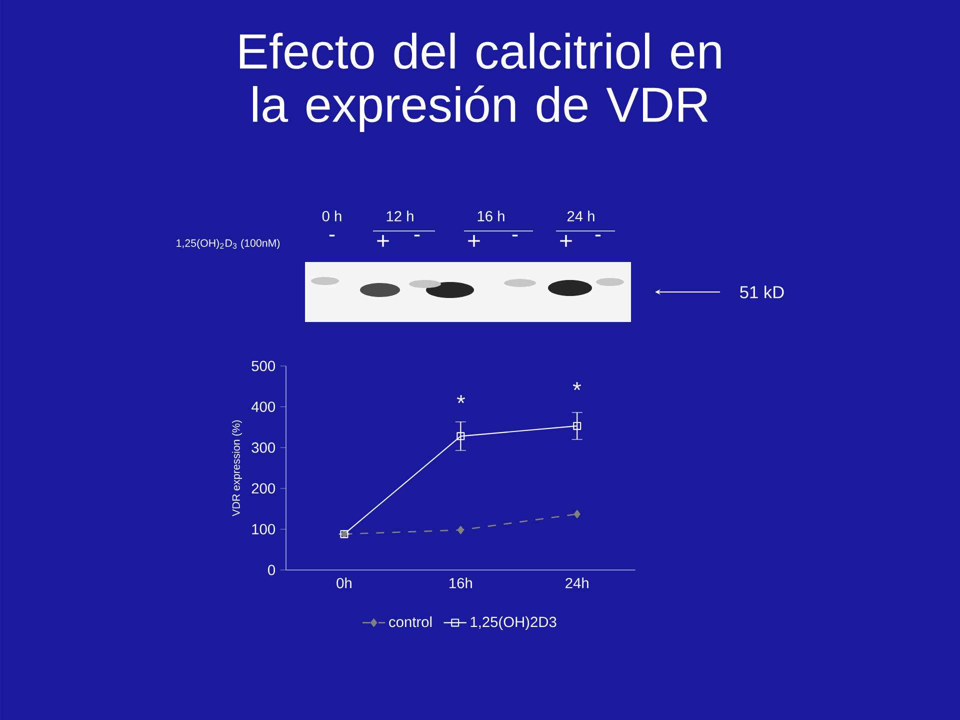 The height and width of the screenshot is (720, 960). Describe the element at coordinates (480, 82) in the screenshot. I see `chart-title: Efecto del calcitriol en la expresión de VDR` at that location.